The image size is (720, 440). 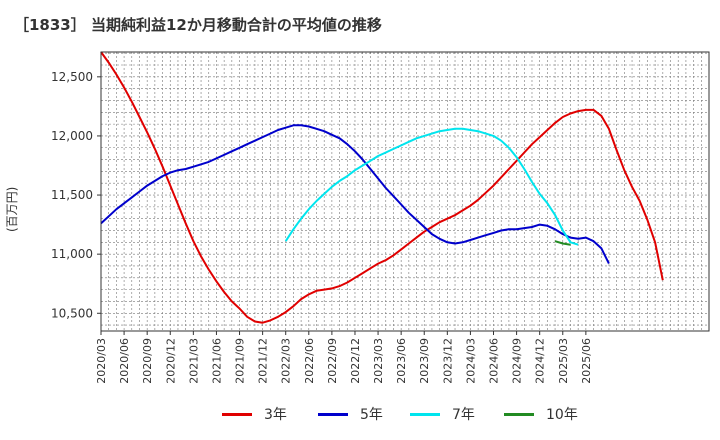 I want to click on x-tick-label: 2021/03, so click(x=193, y=361).